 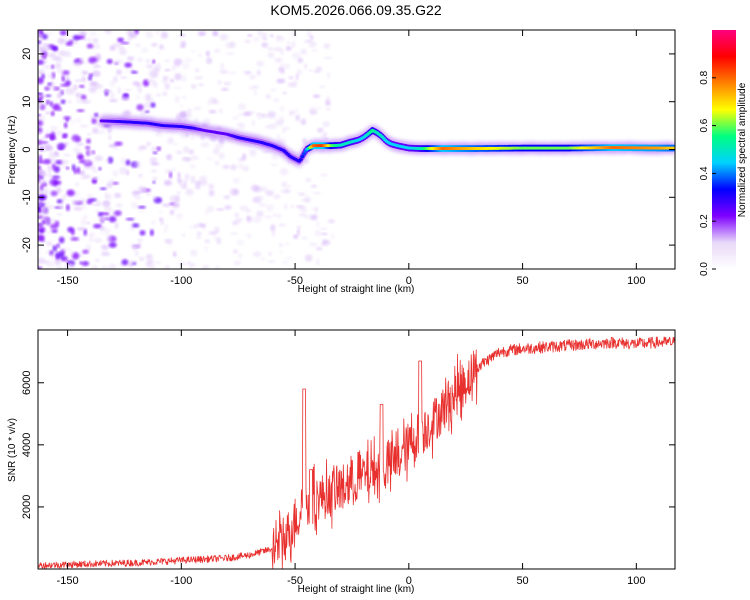 I want to click on snr-y-label: SNR (10 * v/v), so click(x=12, y=450).